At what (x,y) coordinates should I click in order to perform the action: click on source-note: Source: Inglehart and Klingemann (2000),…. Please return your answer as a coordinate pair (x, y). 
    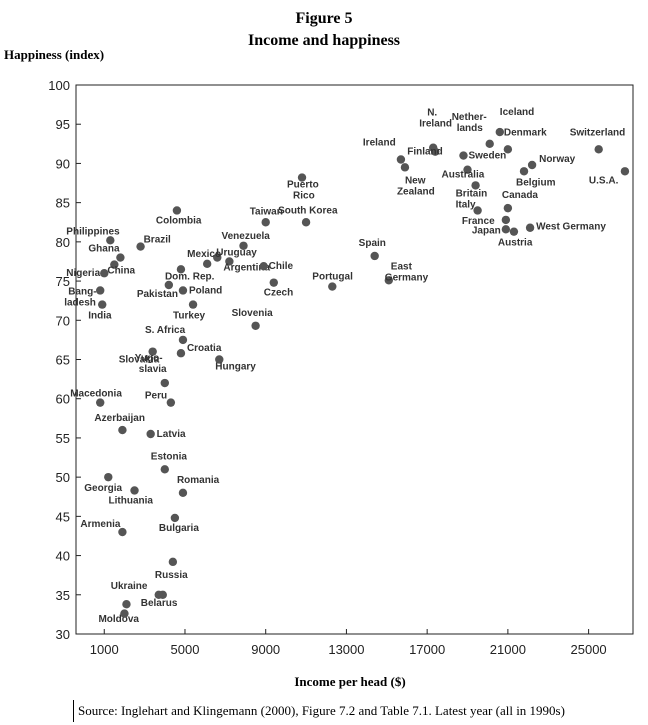
    Looking at the image, I should click on (319, 711).